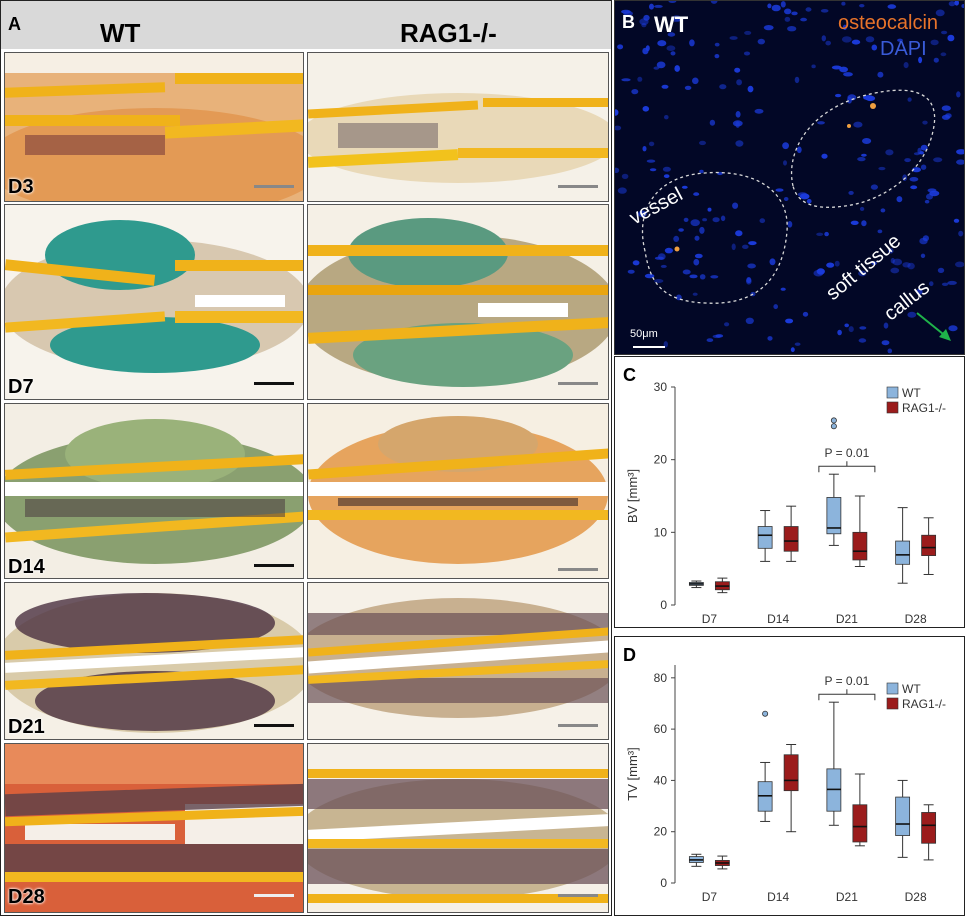 This screenshot has width=965, height=916. What do you see at coordinates (661, 780) in the screenshot?
I see `y-tick-label: 40` at bounding box center [661, 780].